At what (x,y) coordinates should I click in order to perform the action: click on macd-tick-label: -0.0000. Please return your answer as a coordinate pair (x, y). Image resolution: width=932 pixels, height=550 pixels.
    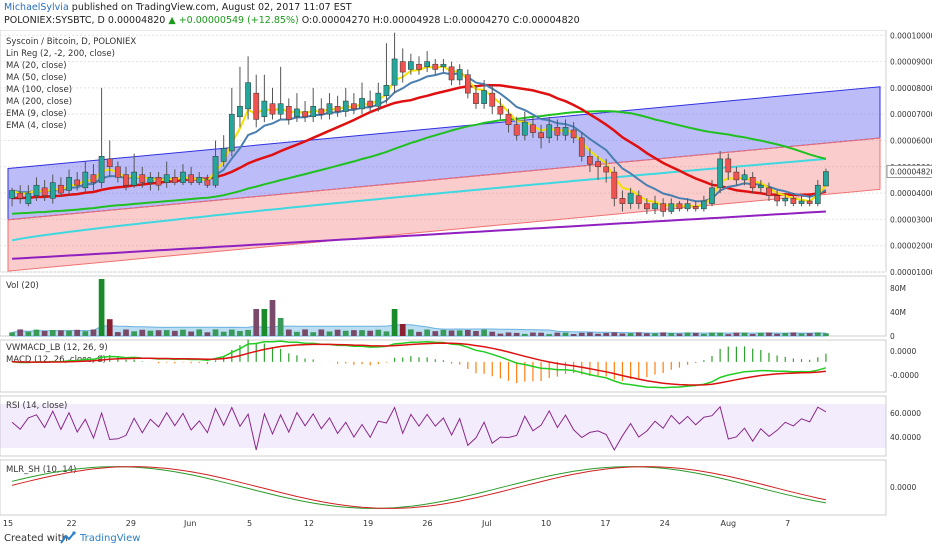
    Looking at the image, I should click on (904, 375).